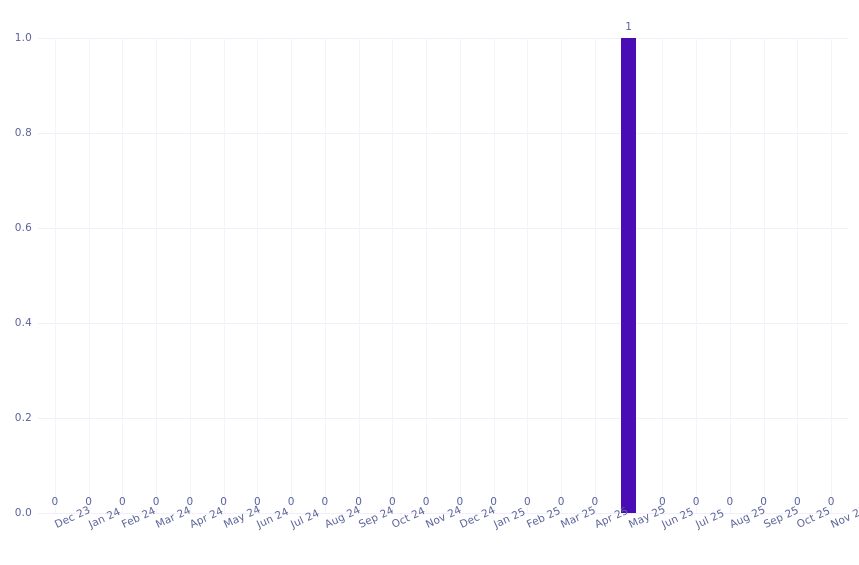 The image size is (859, 565). What do you see at coordinates (774, 534) in the screenshot?
I see `x-axis-tick: Sep 25` at bounding box center [774, 534].